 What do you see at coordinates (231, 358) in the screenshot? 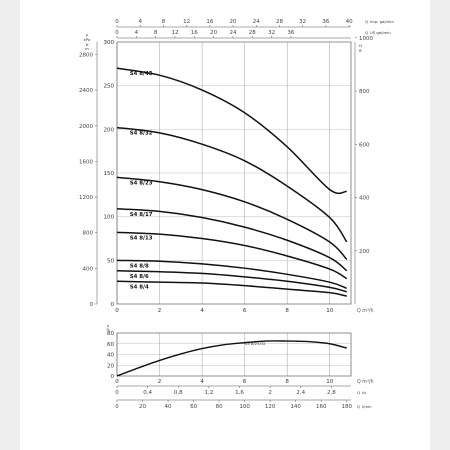
I see `efficiency-curve` at bounding box center [231, 358].